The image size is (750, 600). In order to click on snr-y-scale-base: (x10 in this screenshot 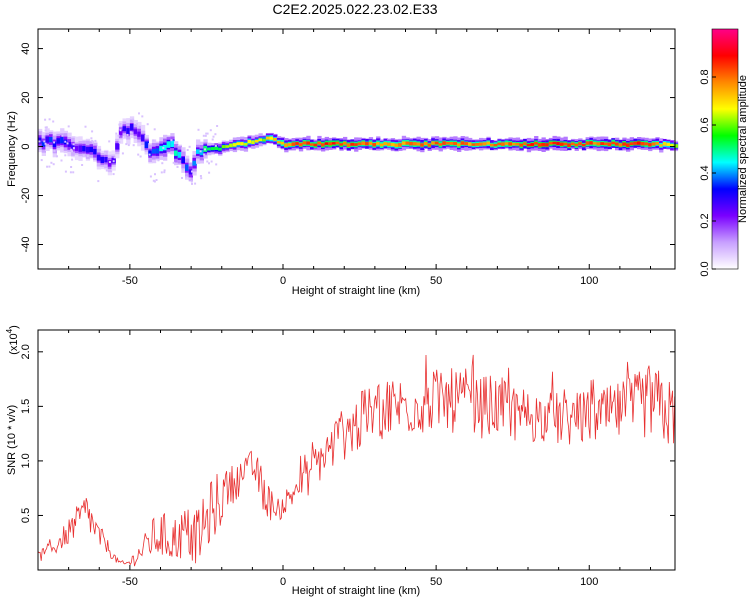, I will do `click(14, 343)`.